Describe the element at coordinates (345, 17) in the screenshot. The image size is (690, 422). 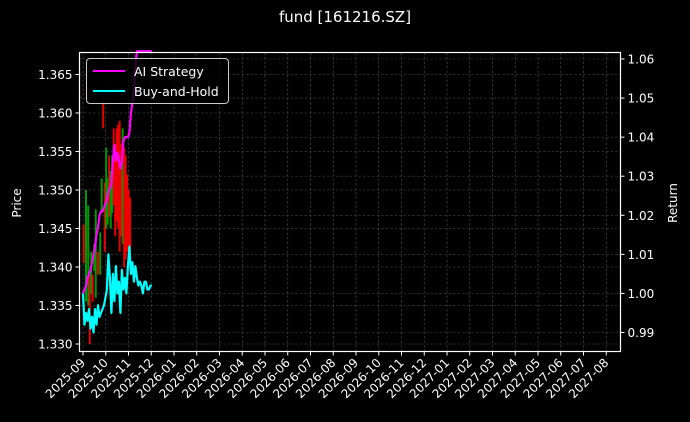
I see `chart-title: fund [161216.SZ]` at that location.